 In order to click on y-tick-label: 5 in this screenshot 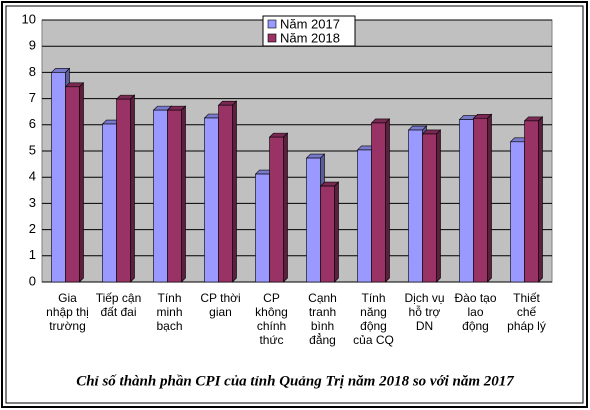, I will do `click(32, 149)`.